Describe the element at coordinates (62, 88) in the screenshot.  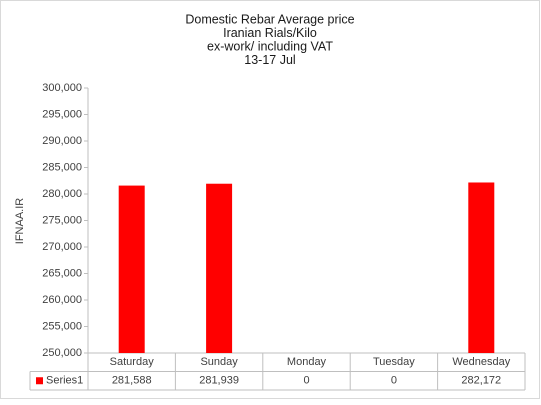
I see `y-tick-label: 300,000` at that location.